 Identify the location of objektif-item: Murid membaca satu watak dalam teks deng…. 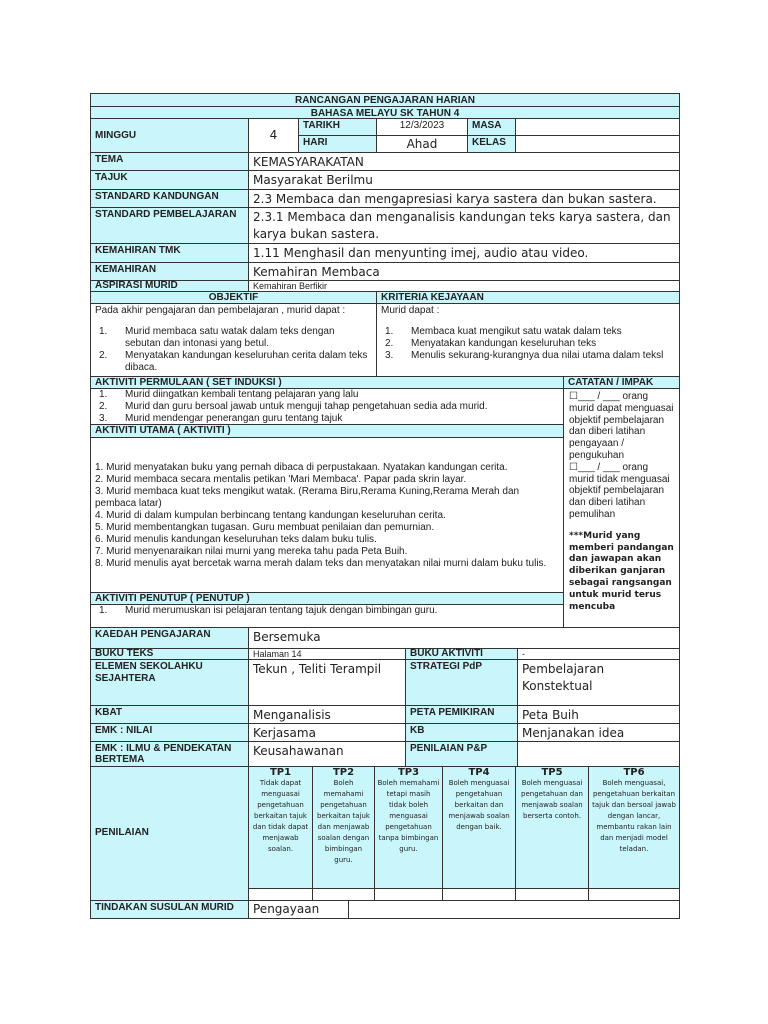
(230, 337).